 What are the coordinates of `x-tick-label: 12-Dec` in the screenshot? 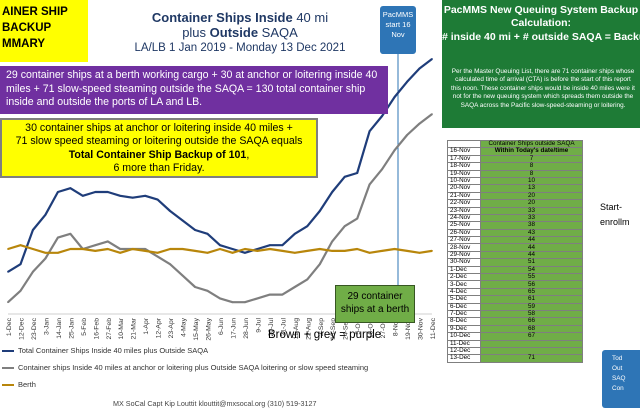 It's located at (21, 328).